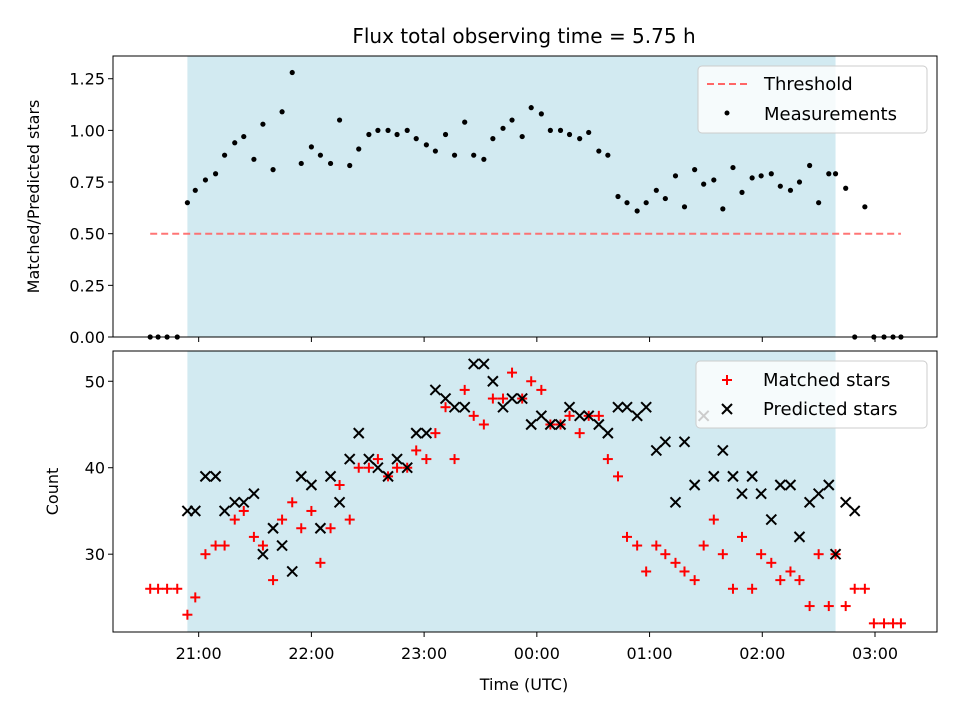  What do you see at coordinates (87, 285) in the screenshot?
I see `y-tick-label: 0.25` at bounding box center [87, 285].